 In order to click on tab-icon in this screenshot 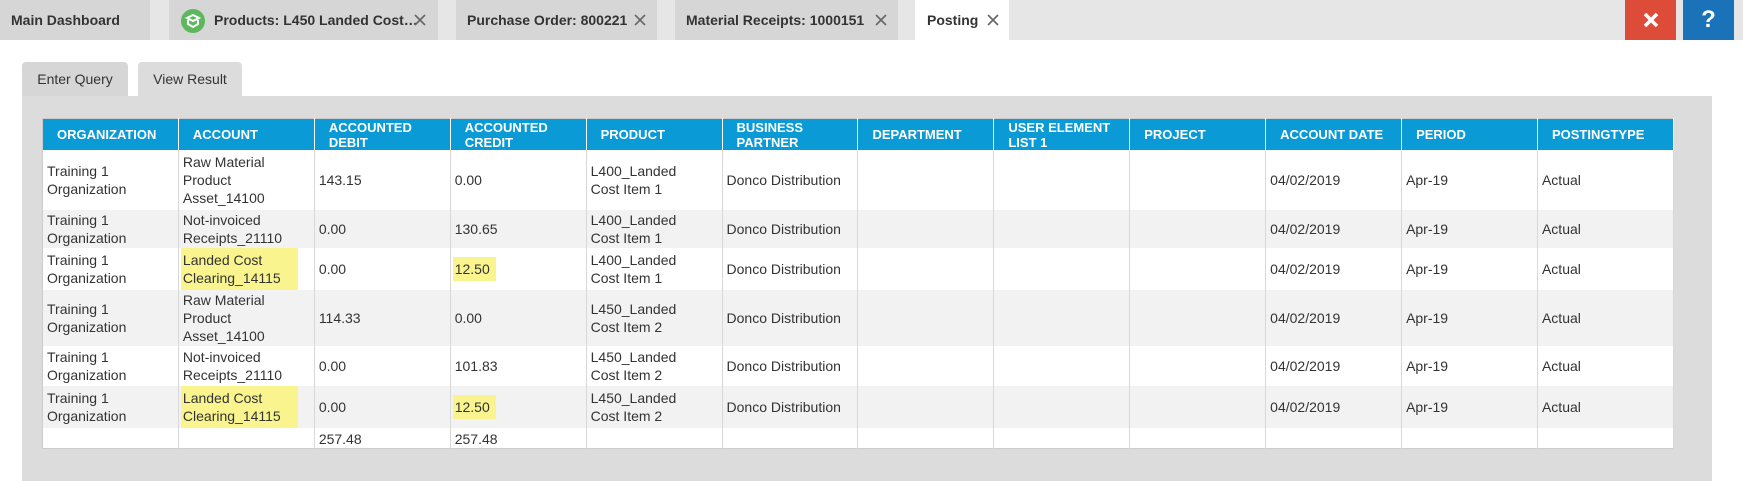, I will do `click(193, 21)`.